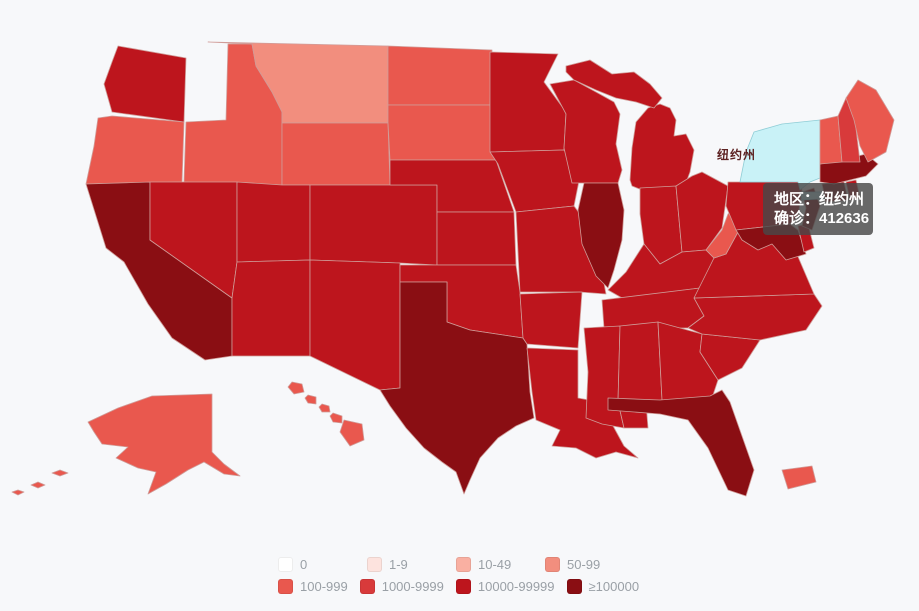  Describe the element at coordinates (401, 586) in the screenshot. I see `legend-item-1000-9999: 1000-9999` at that location.